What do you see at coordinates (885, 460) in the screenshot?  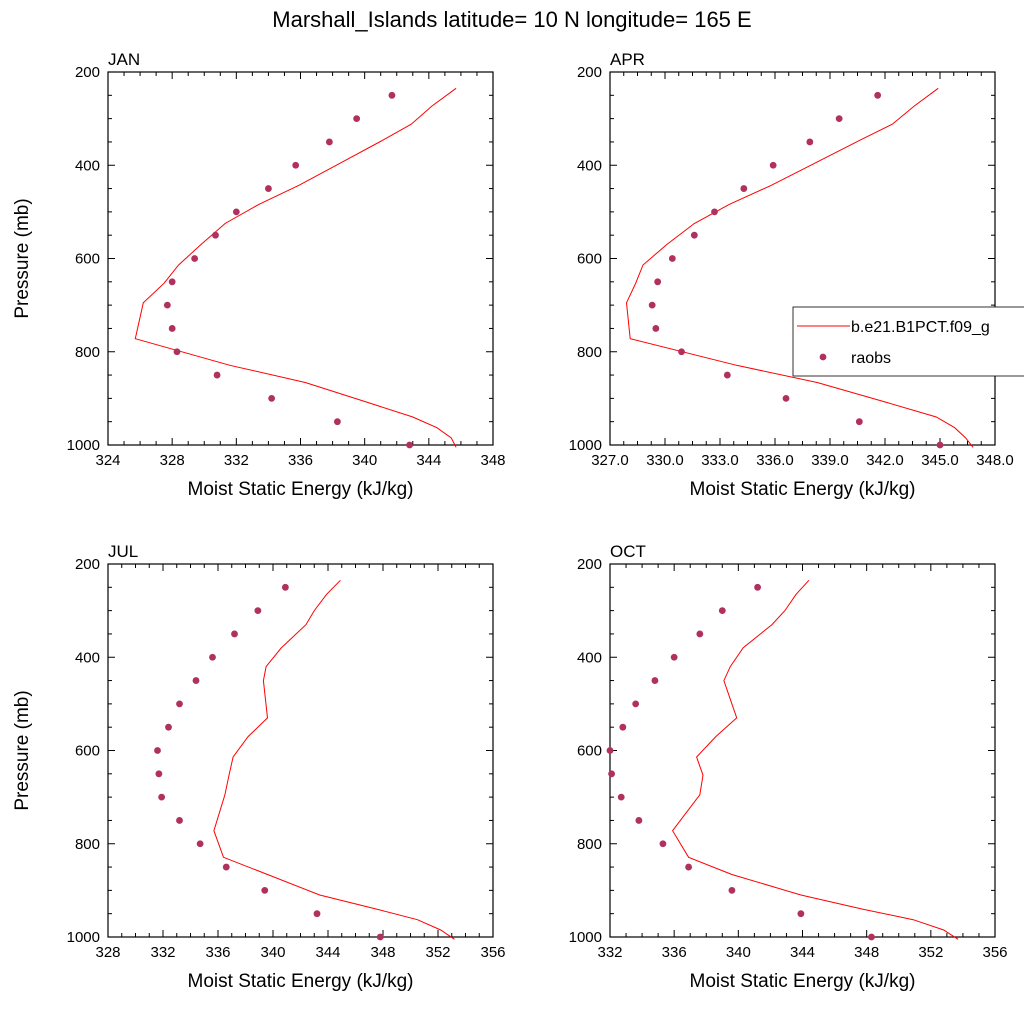 I see `x-tick-label: 342.0` at bounding box center [885, 460].